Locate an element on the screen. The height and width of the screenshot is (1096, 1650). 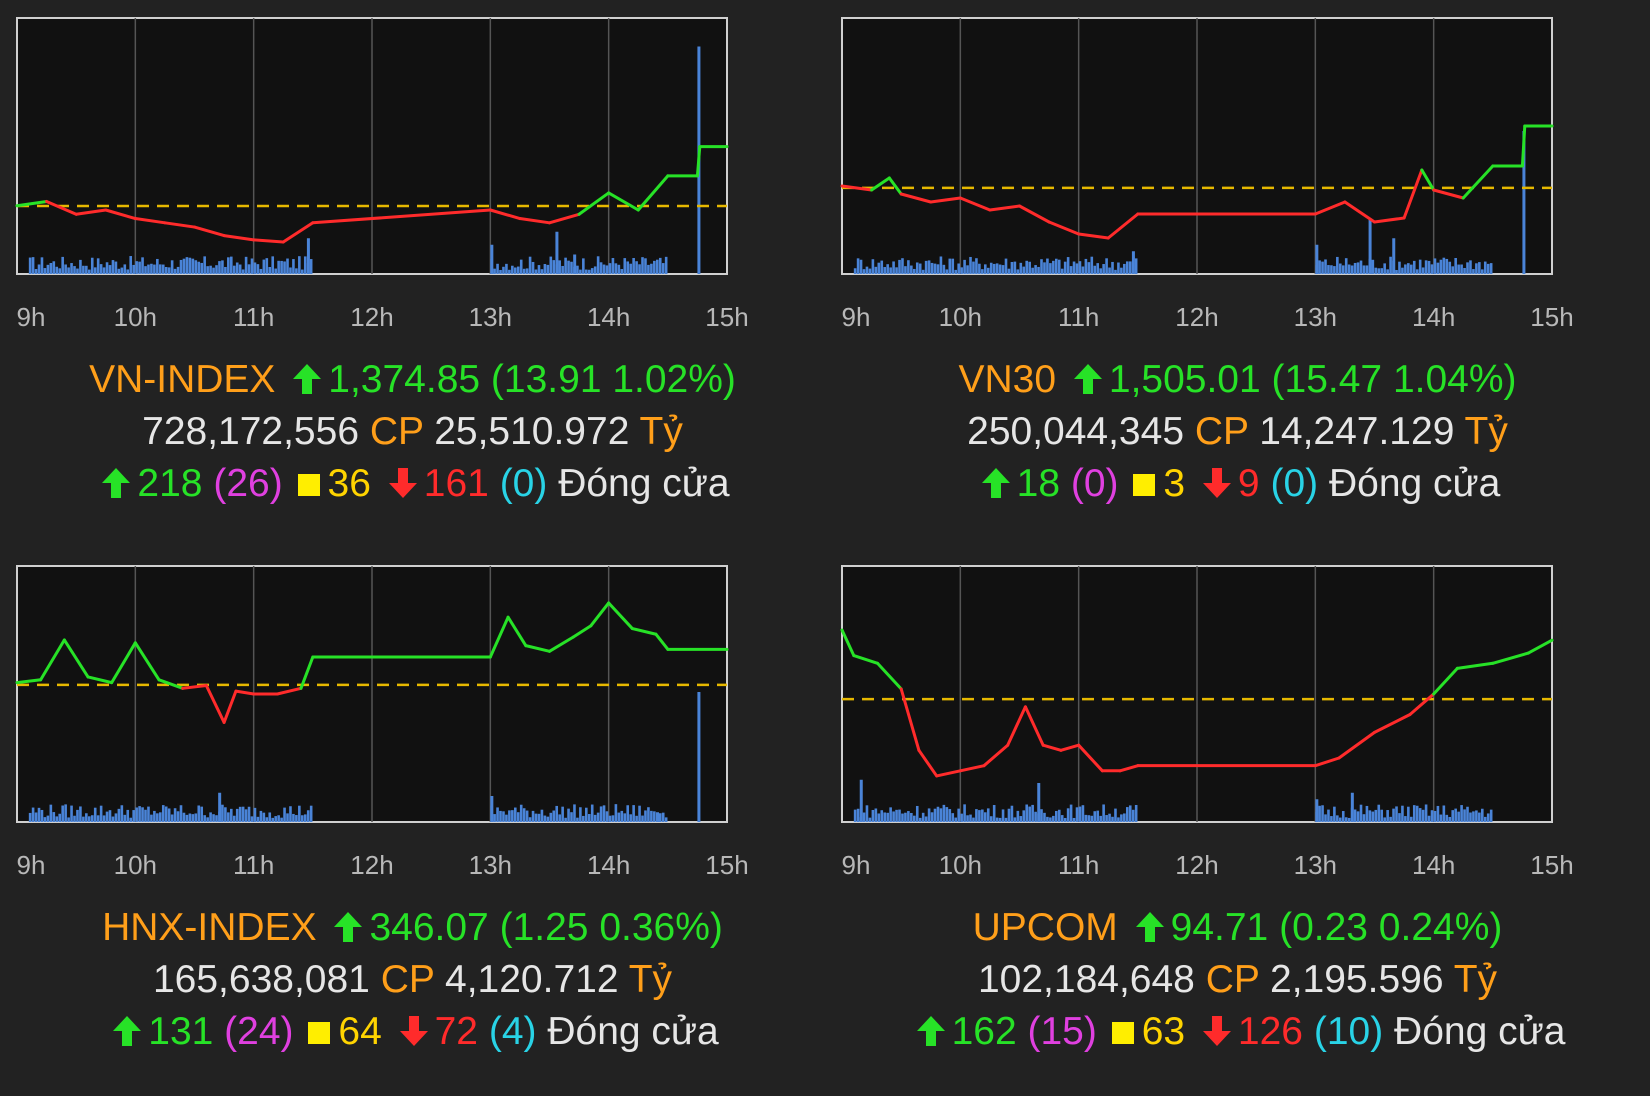
x-tick-label: 14h is located at coordinates (1433, 865).